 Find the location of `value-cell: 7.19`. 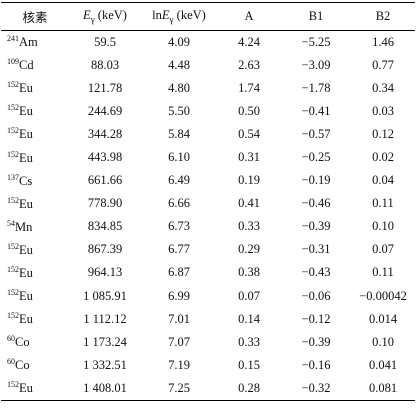

value-cell: 7.19 is located at coordinates (179, 364).